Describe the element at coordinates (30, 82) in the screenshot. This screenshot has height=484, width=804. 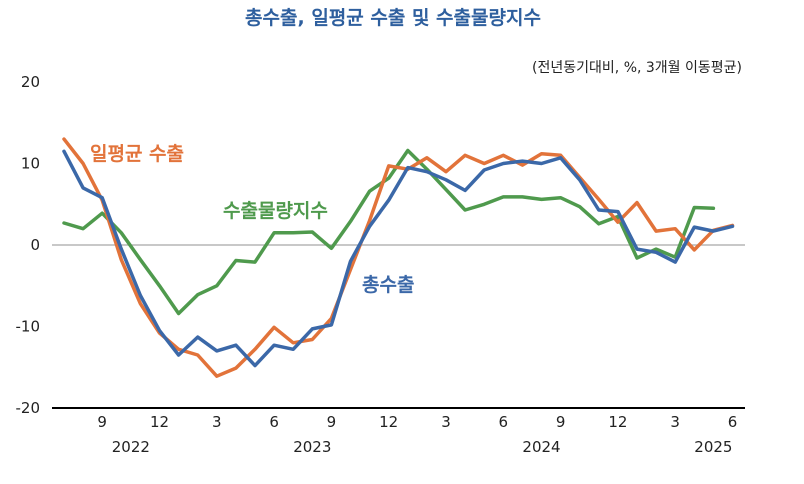
I see `y-tick-label: 20` at that location.